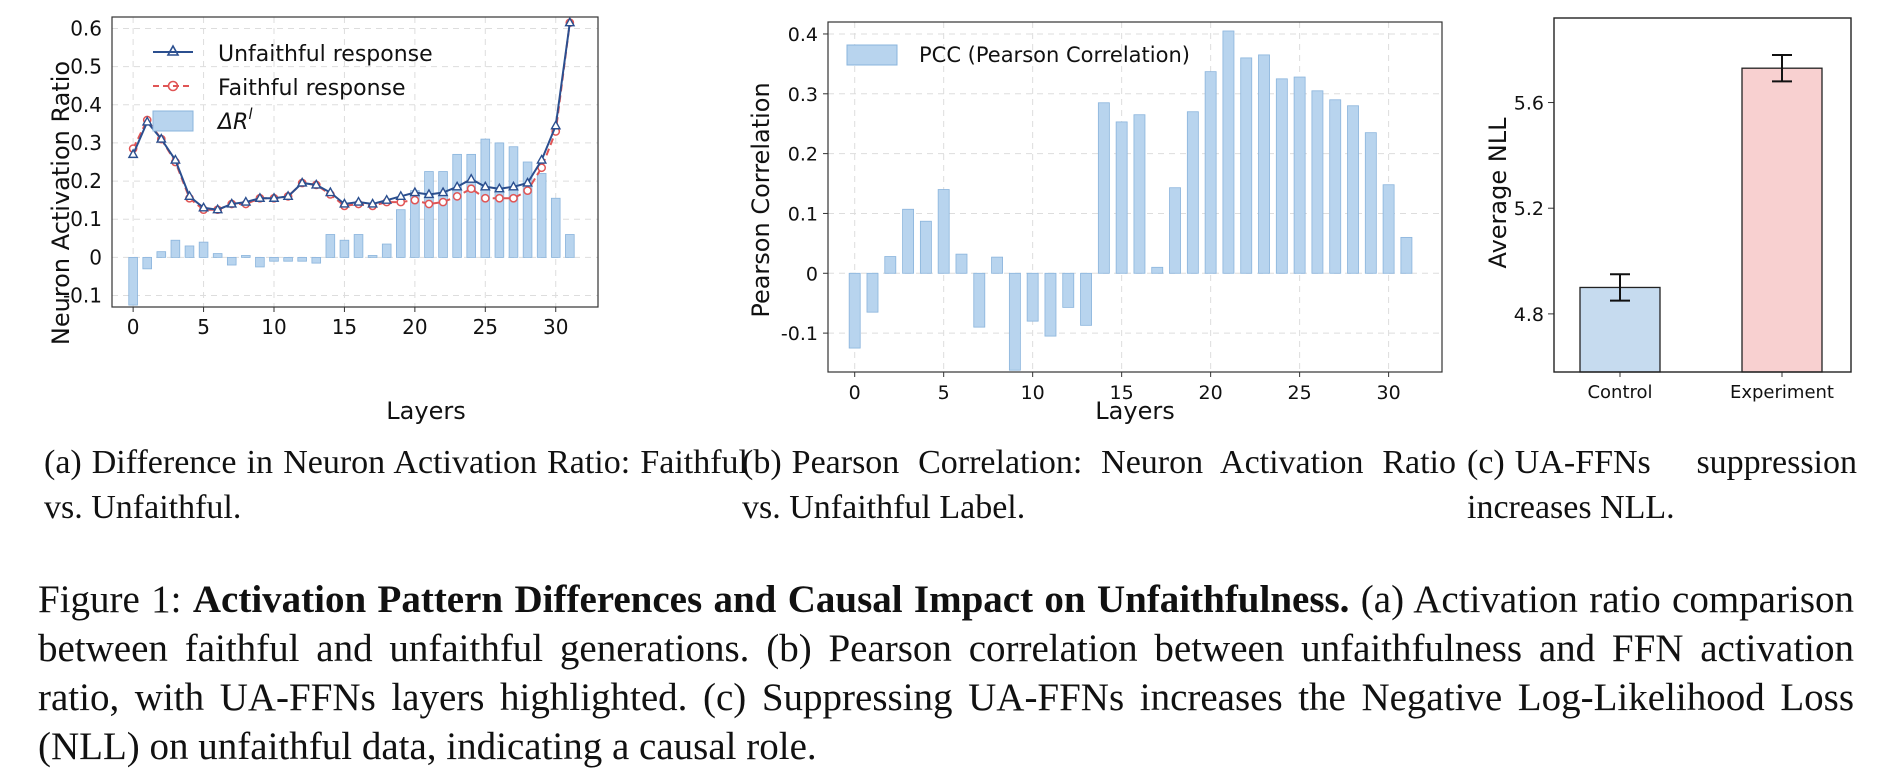 Image resolution: width=1877 pixels, height=781 pixels. I want to click on x-tick-label: 30, so click(1389, 393).